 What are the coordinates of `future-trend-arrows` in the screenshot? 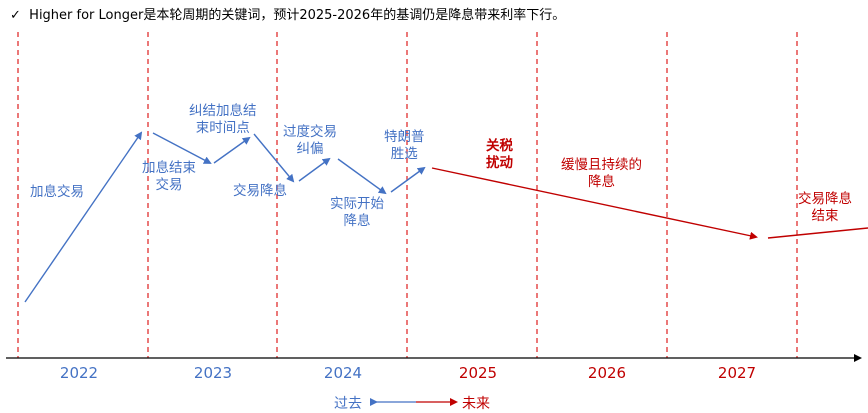 It's located at (649, 203).